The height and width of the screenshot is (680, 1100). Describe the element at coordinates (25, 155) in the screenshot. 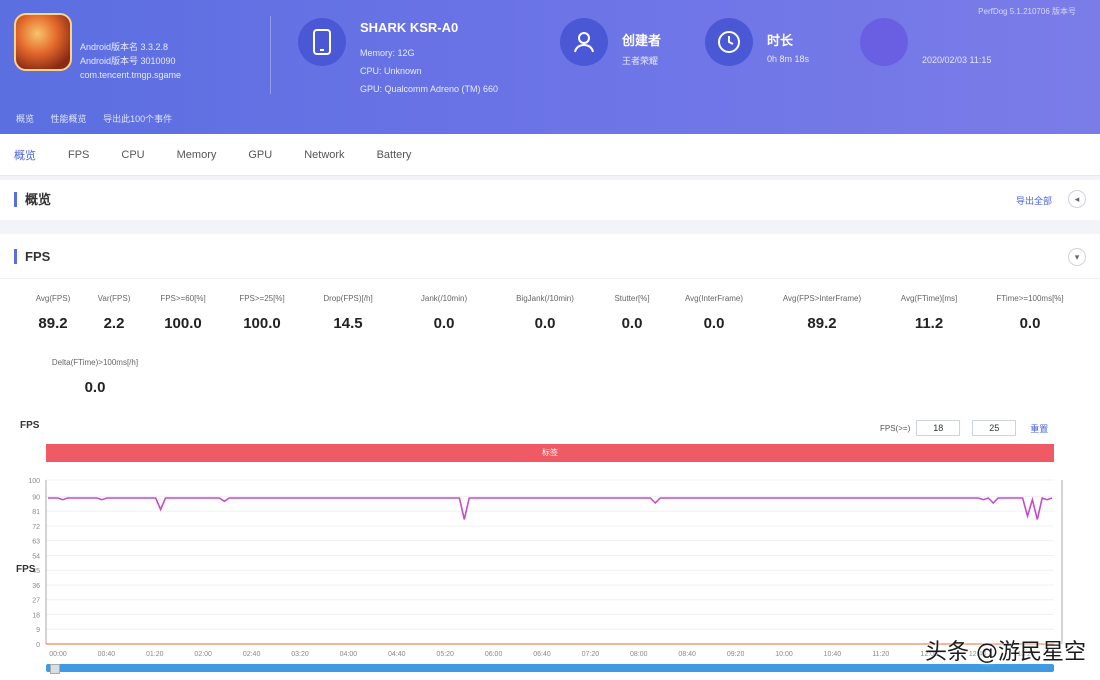

I see `tab-overview: 概览` at that location.